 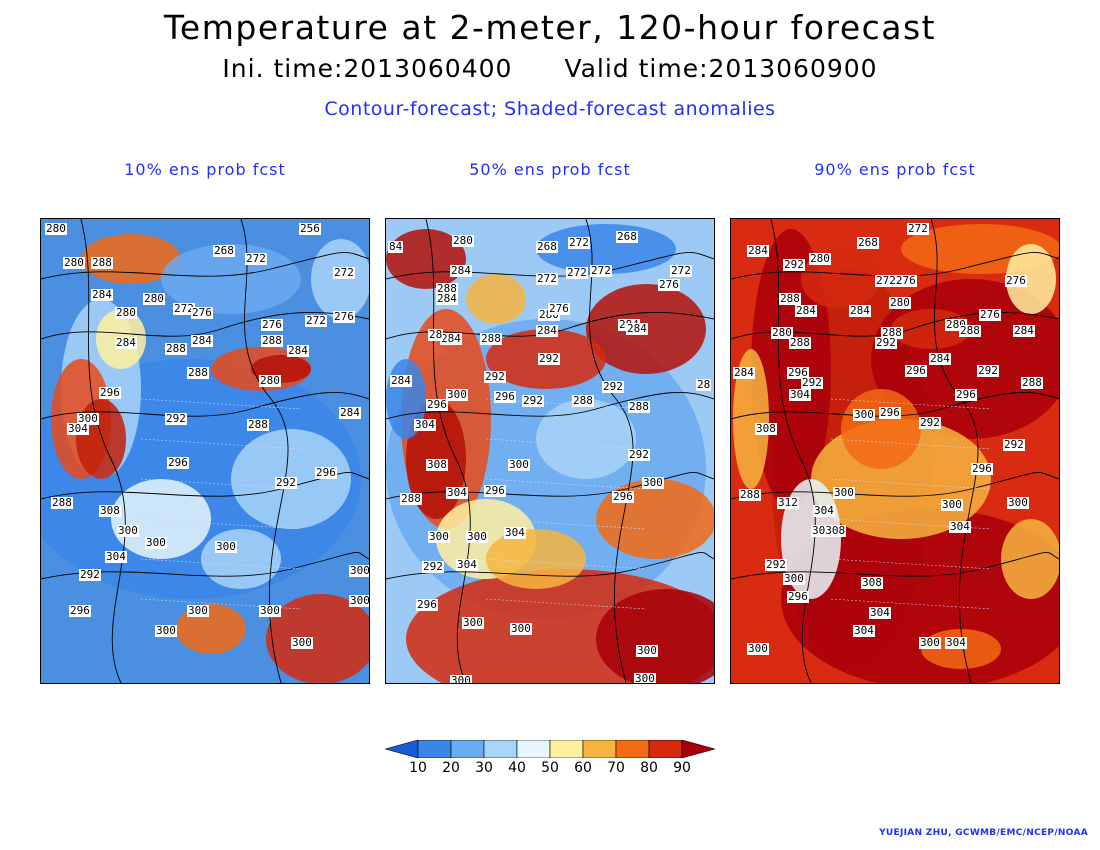 What do you see at coordinates (517, 768) in the screenshot?
I see `colorbar-tick-label: 40` at bounding box center [517, 768].